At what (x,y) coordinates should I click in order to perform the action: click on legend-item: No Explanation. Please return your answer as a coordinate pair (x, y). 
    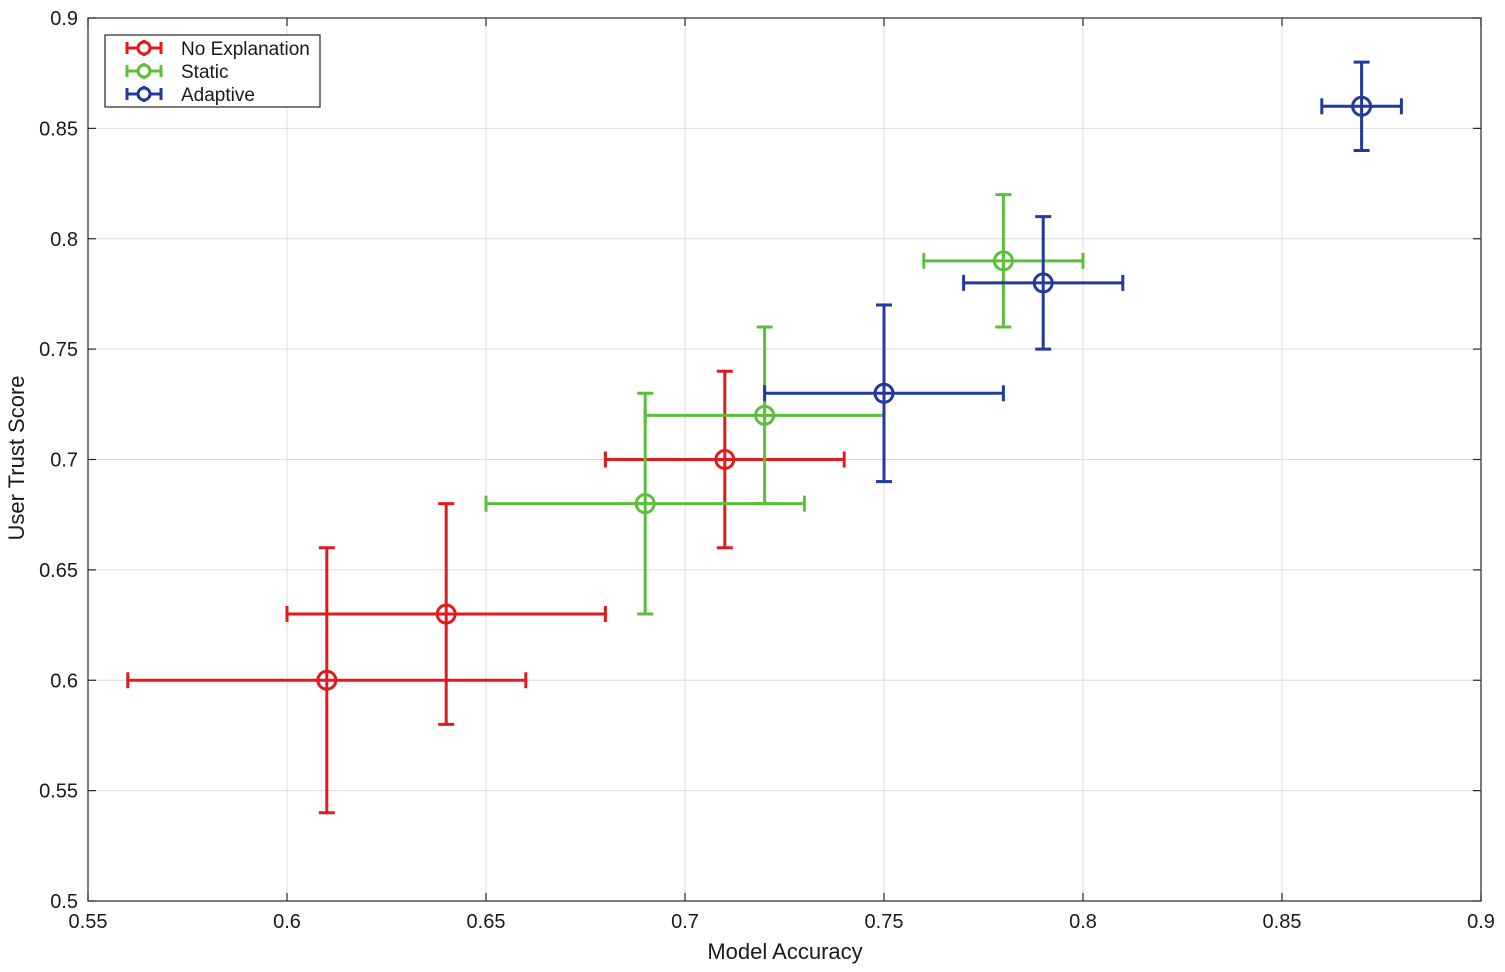
    Looking at the image, I should click on (217, 49).